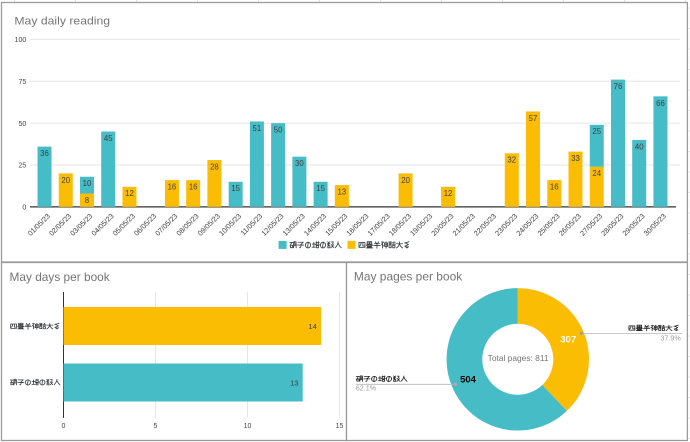 The image size is (690, 442). I want to click on svg-text: 40, so click(639, 146).